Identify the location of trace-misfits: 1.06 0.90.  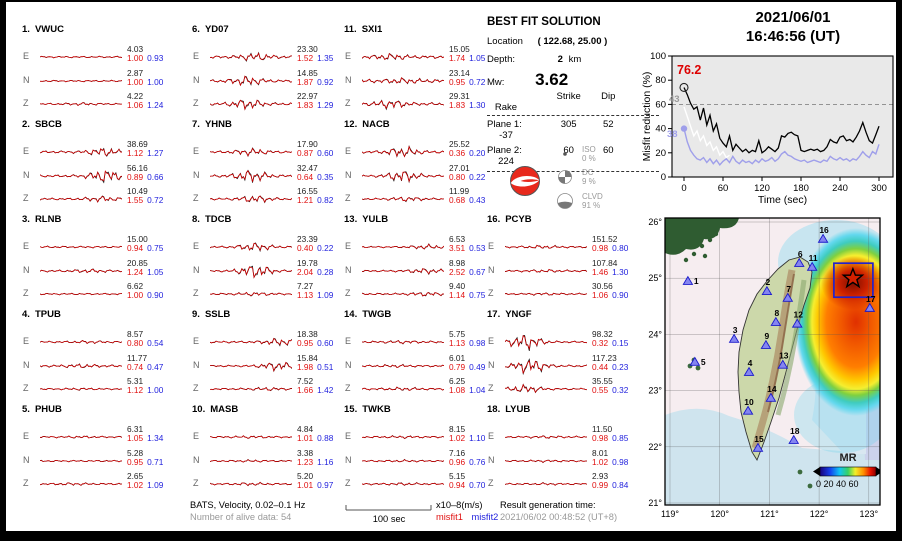
(610, 295).